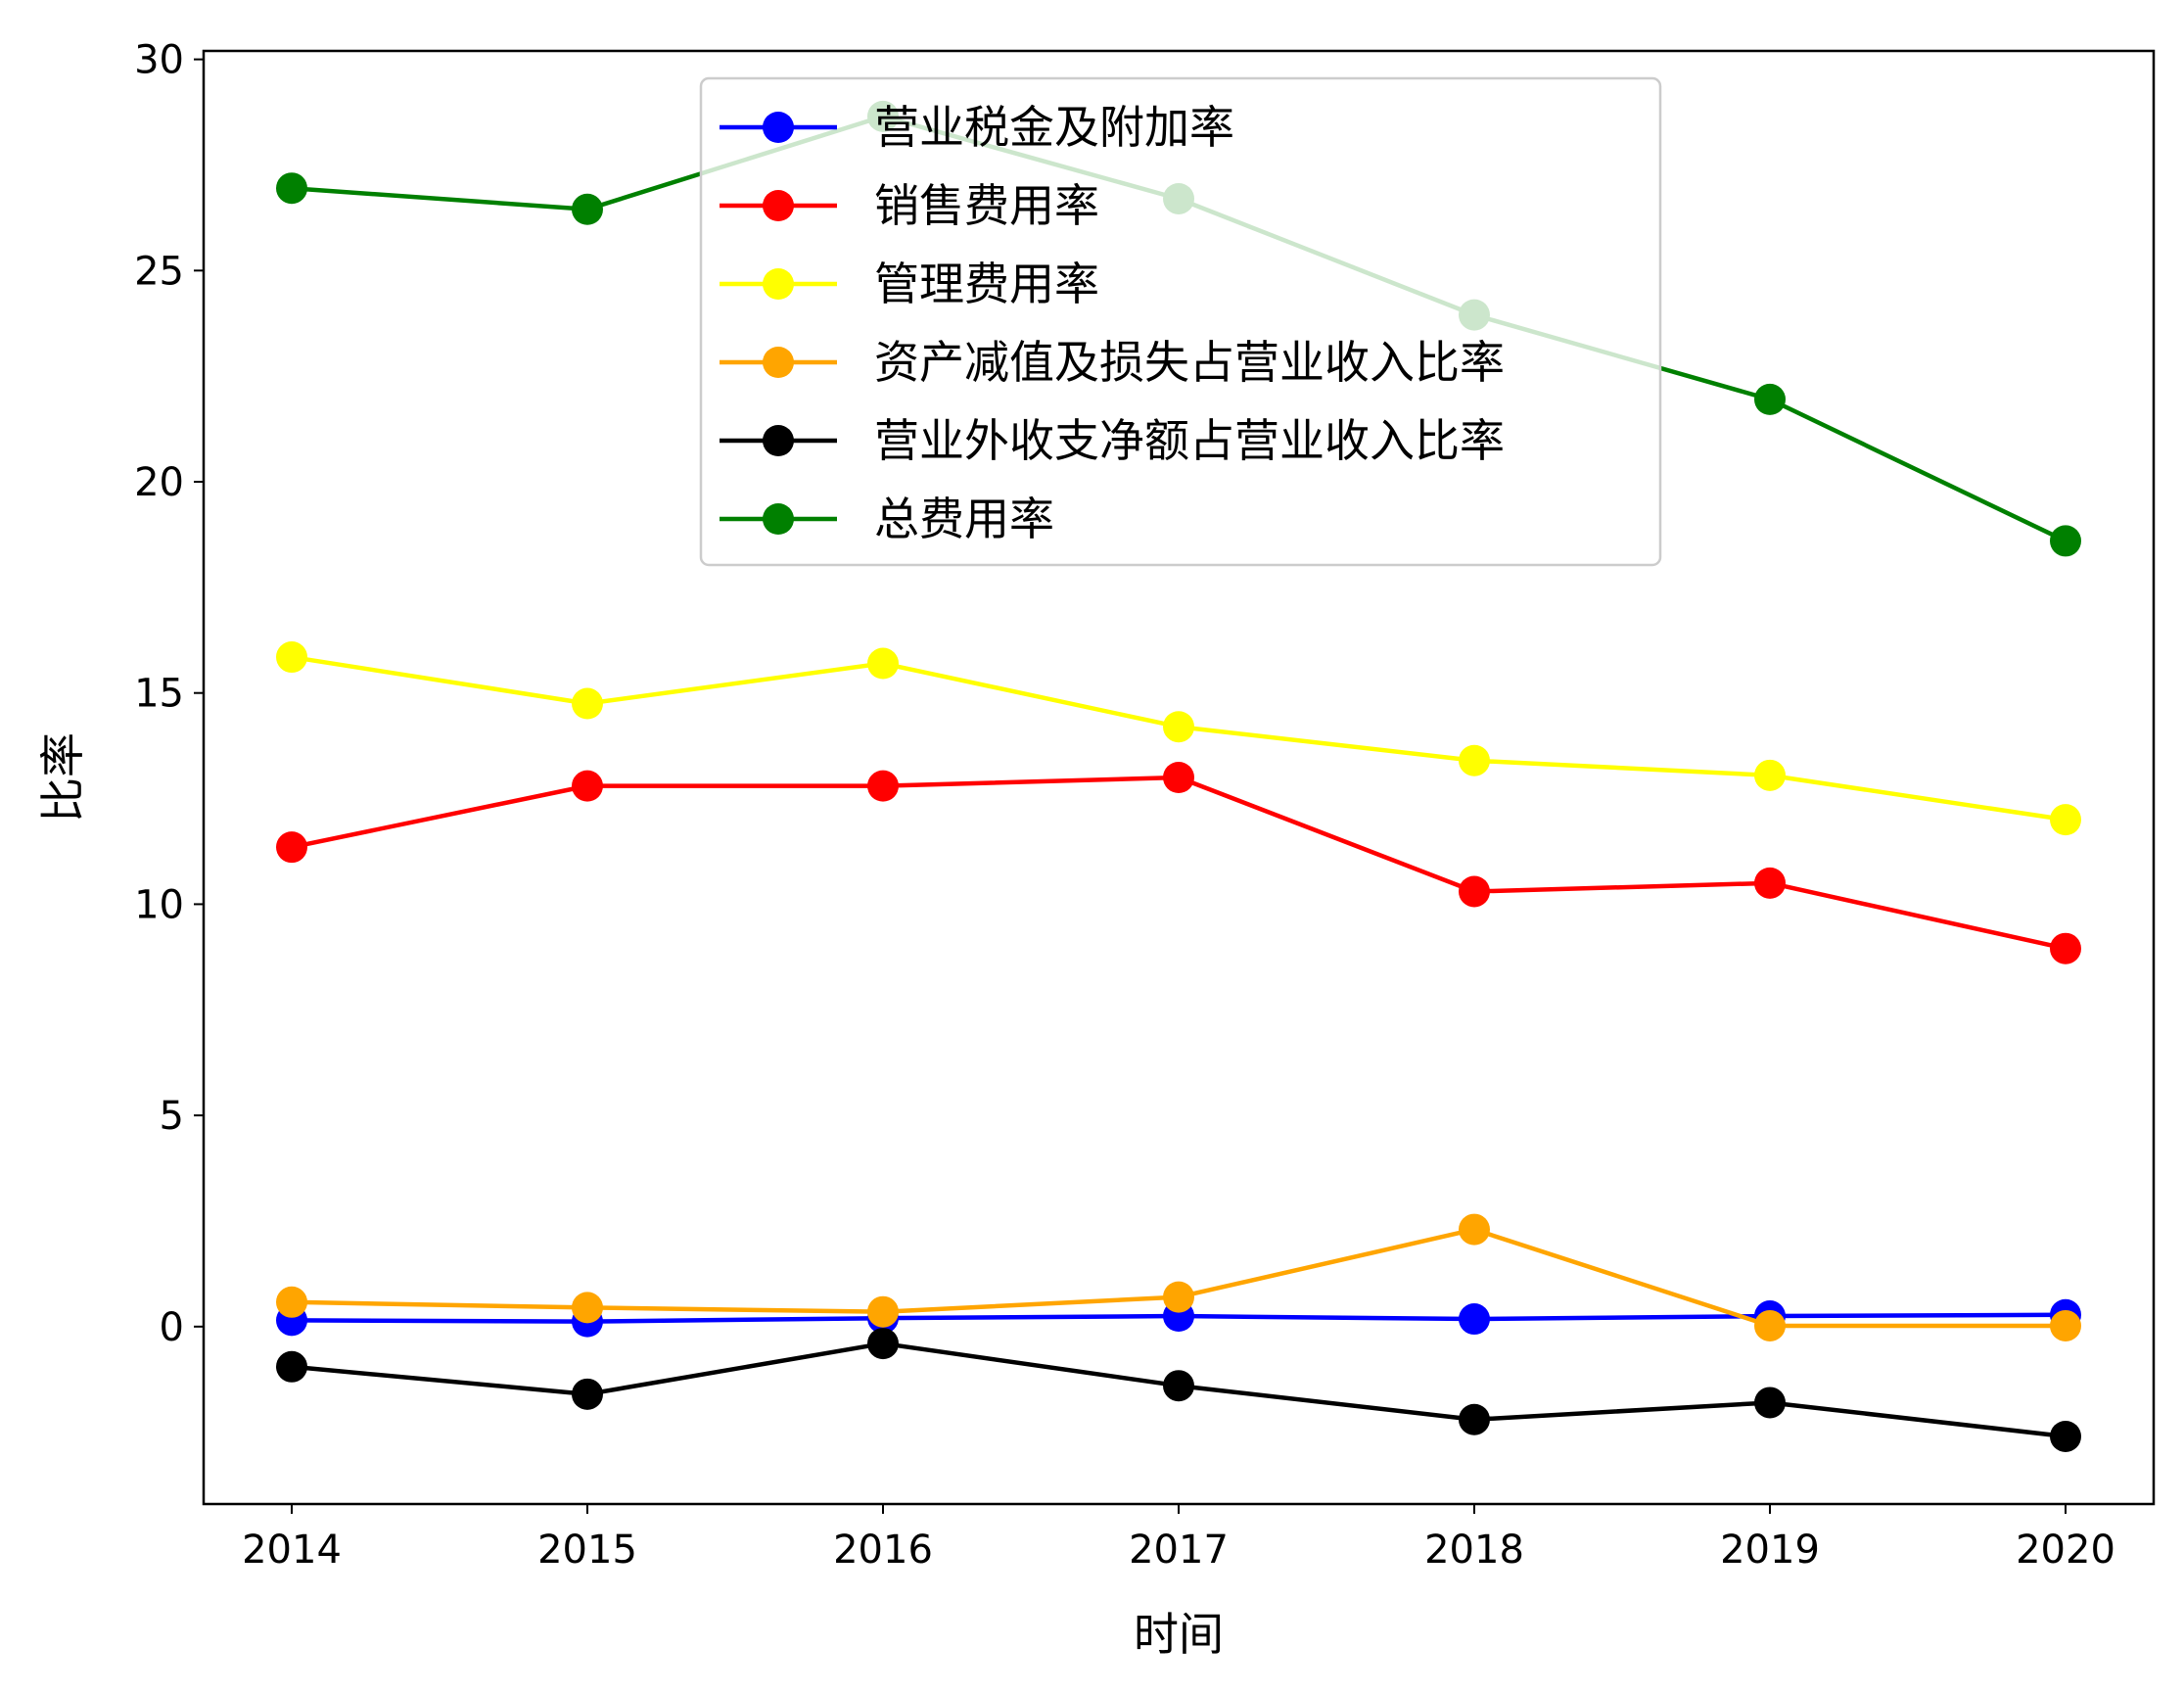 The height and width of the screenshot is (1693, 2184). What do you see at coordinates (159, 482) in the screenshot?
I see `y-tick-label: 20` at bounding box center [159, 482].